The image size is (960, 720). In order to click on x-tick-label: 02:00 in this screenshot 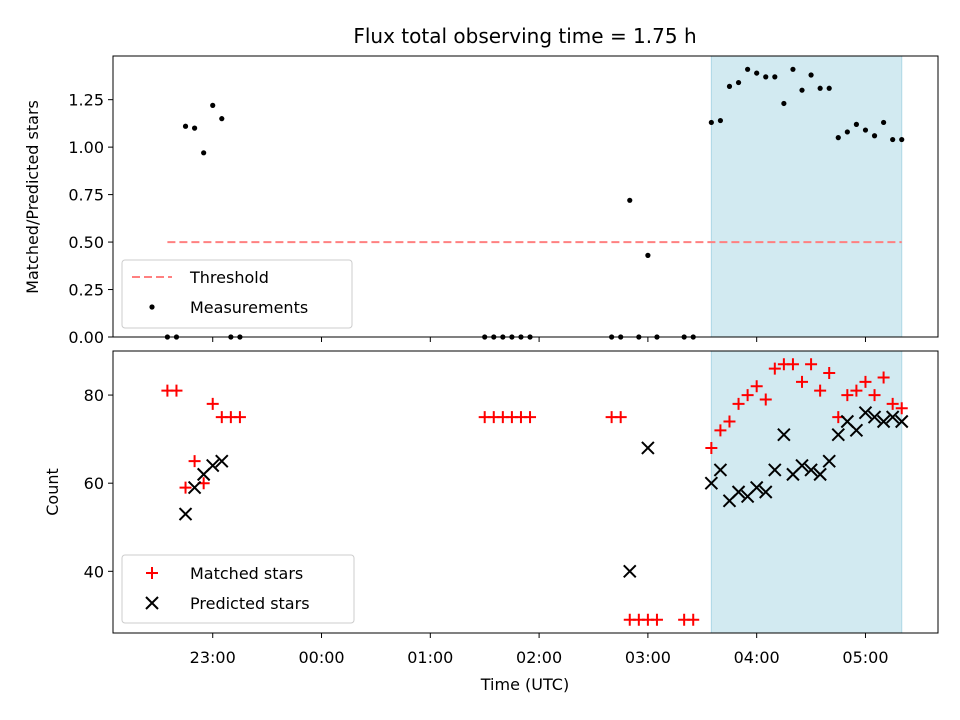, I will do `click(539, 657)`.